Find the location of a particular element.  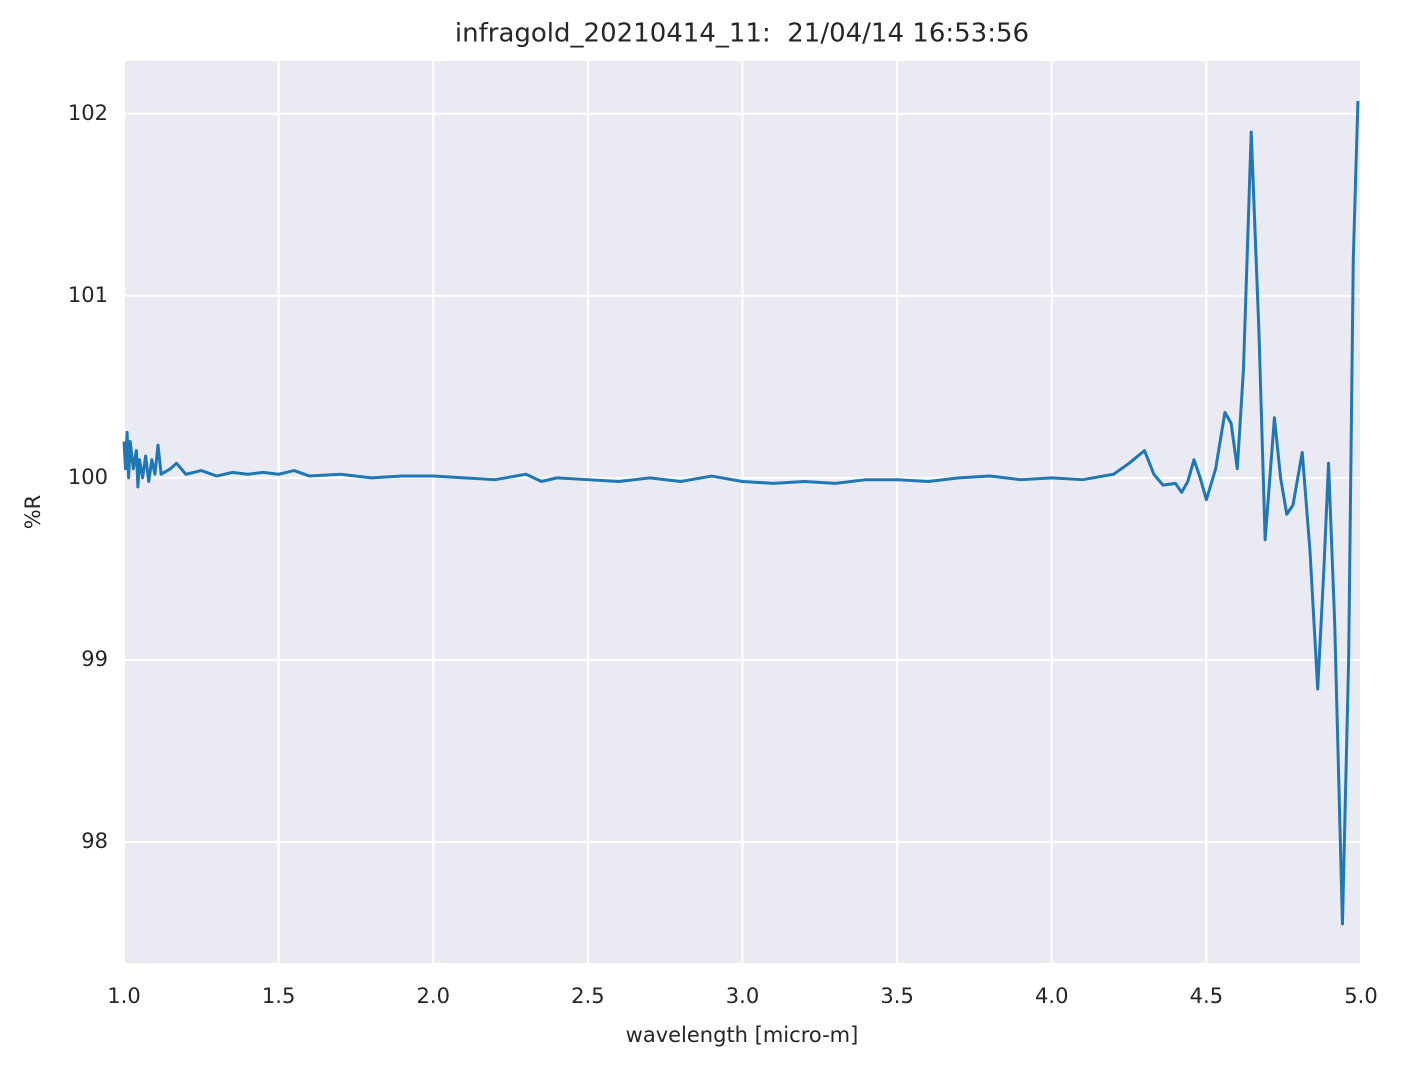

x-tick-label: 2.5 is located at coordinates (587, 996).